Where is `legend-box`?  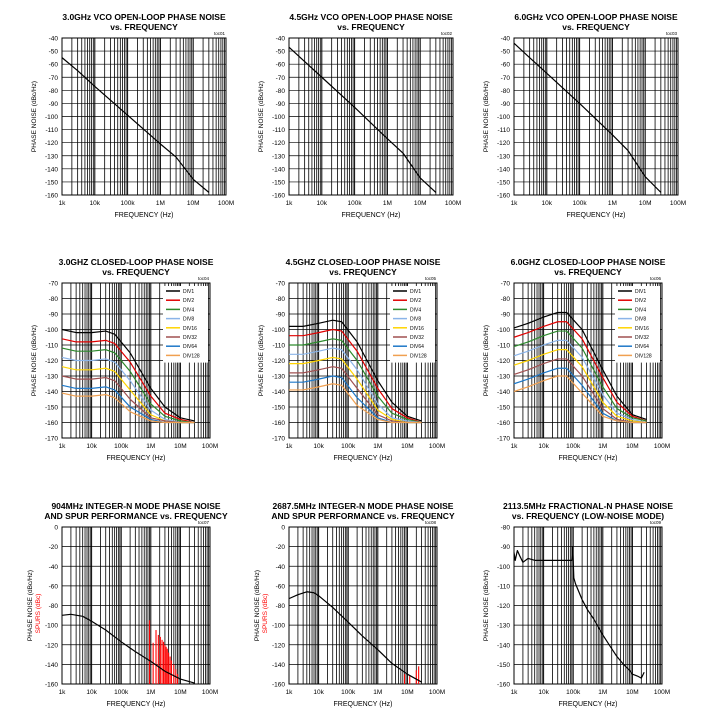 legend-box is located at coordinates (185, 324).